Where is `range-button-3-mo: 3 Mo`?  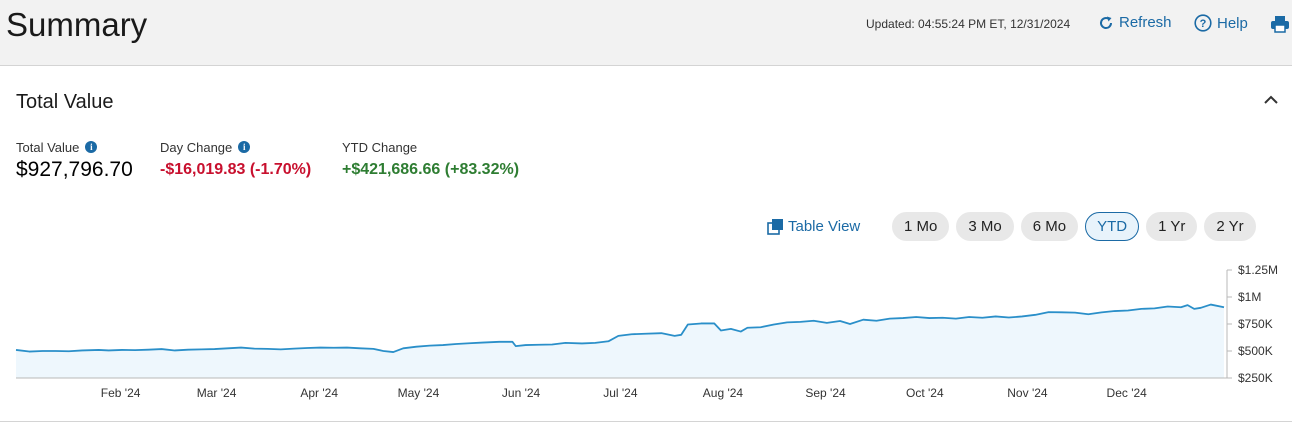
range-button-3-mo: 3 Mo is located at coordinates (985, 226).